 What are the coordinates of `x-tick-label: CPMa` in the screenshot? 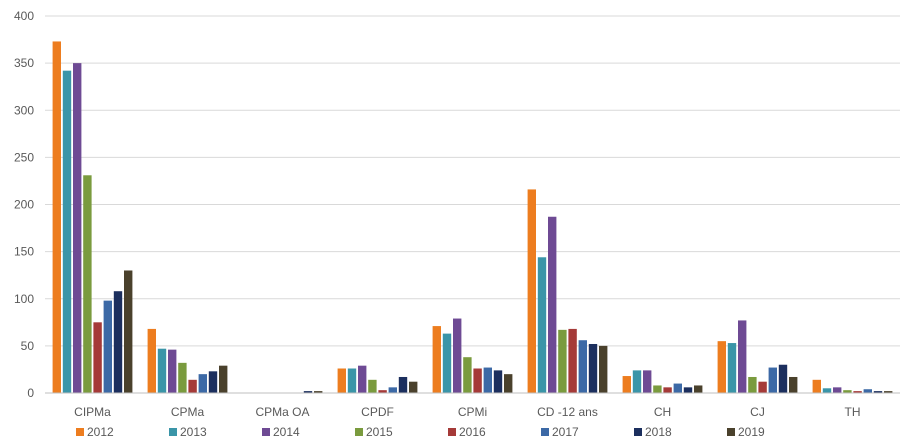 It's located at (188, 412).